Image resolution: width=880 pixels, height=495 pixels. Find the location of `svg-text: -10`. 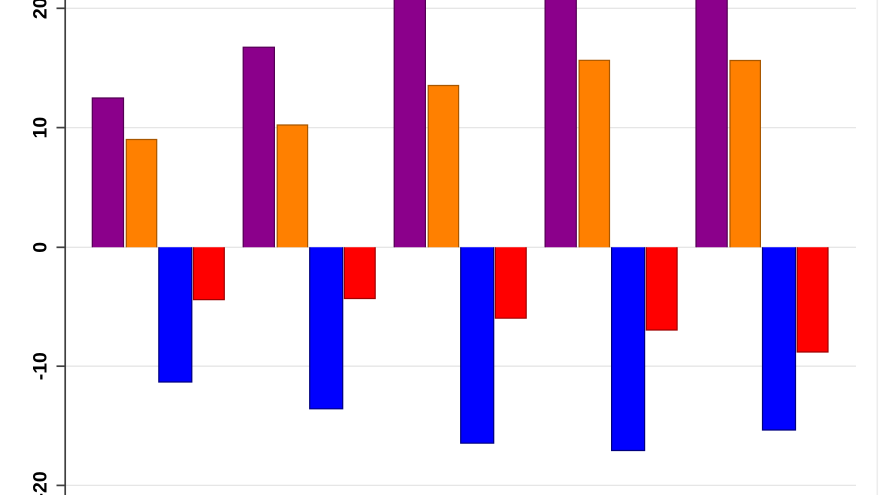

svg-text: -10 is located at coordinates (41, 366).